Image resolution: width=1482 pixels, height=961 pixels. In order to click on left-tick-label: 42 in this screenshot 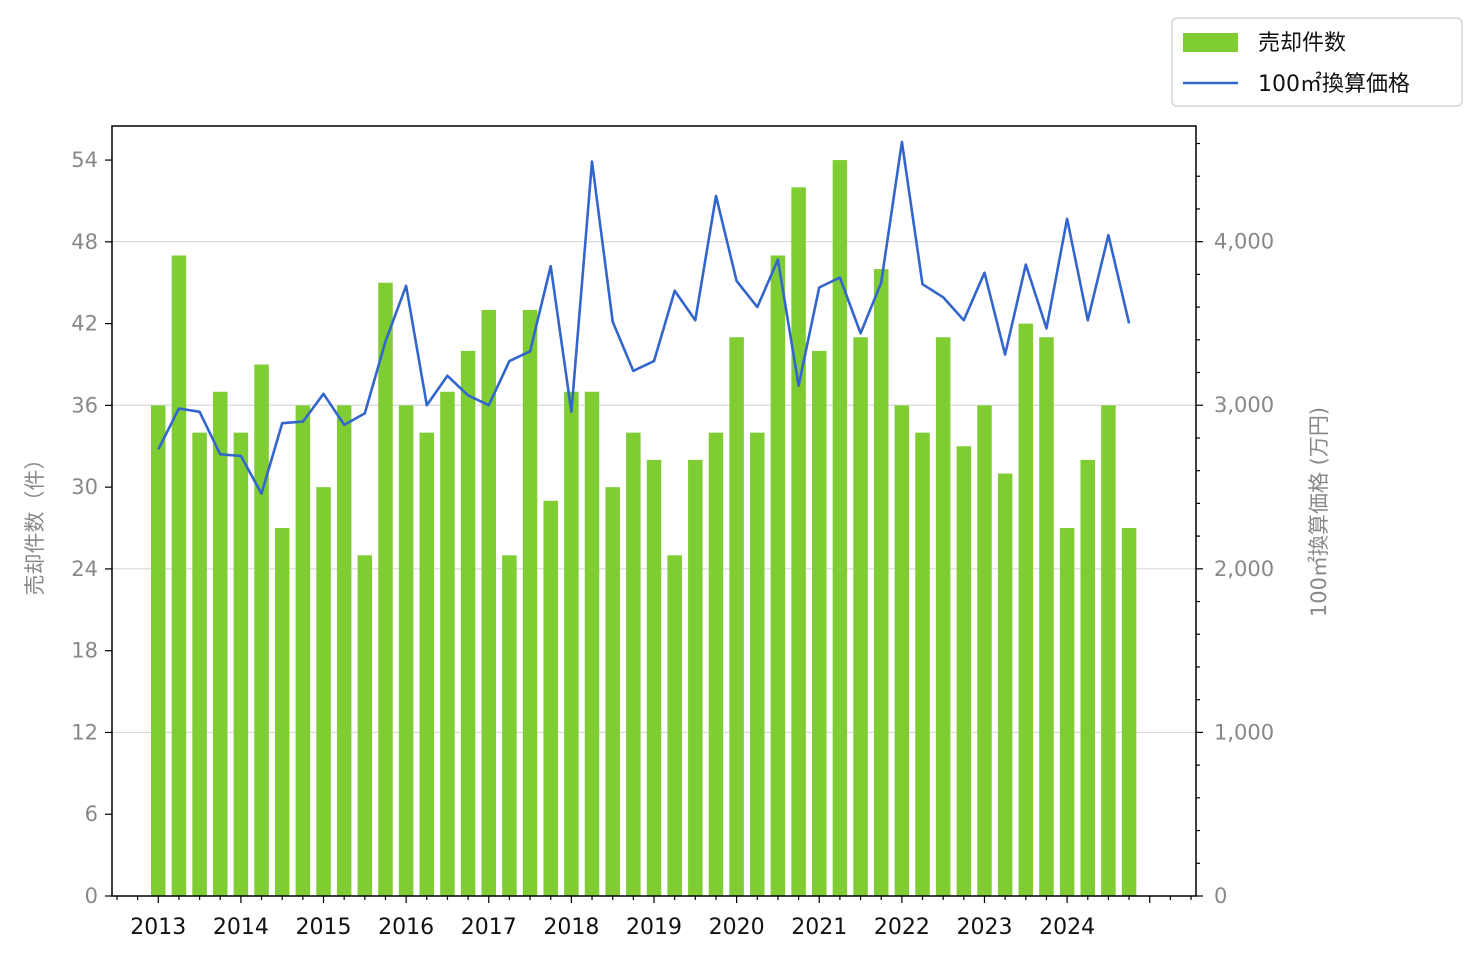, I will do `click(84, 324)`.